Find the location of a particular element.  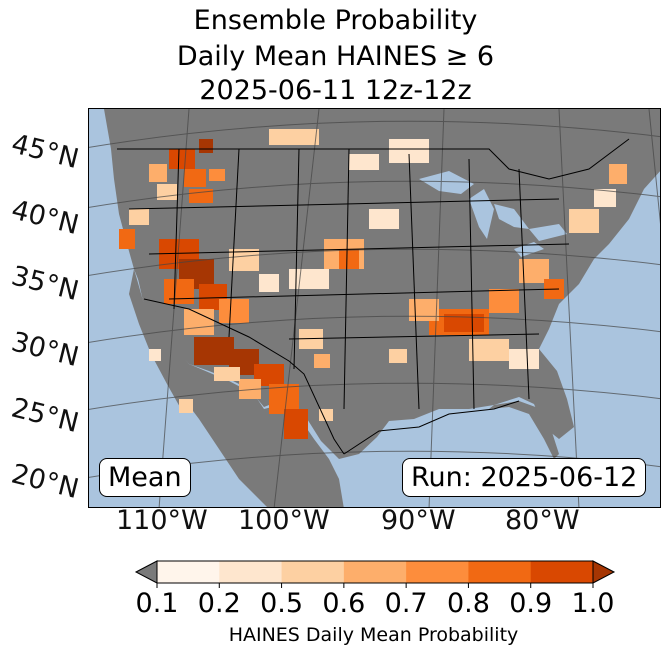

state-line-d is located at coordinates (346, 279).